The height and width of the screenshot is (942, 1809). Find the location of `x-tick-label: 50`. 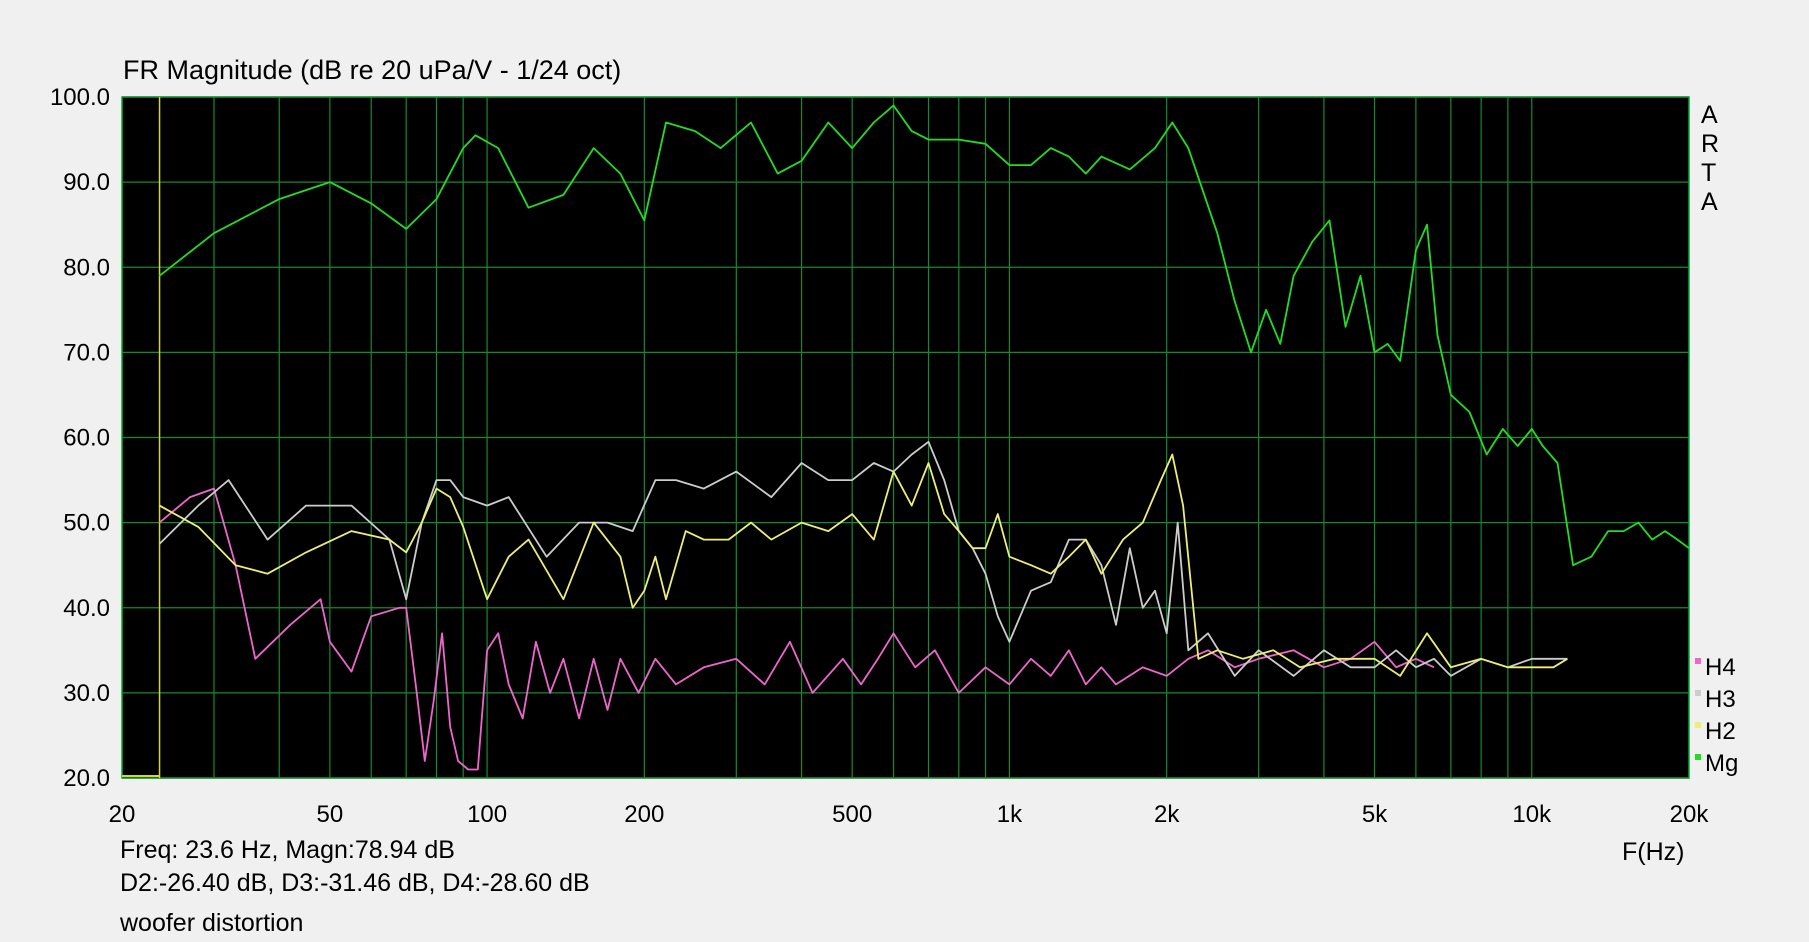

x-tick-label: 50 is located at coordinates (330, 814).